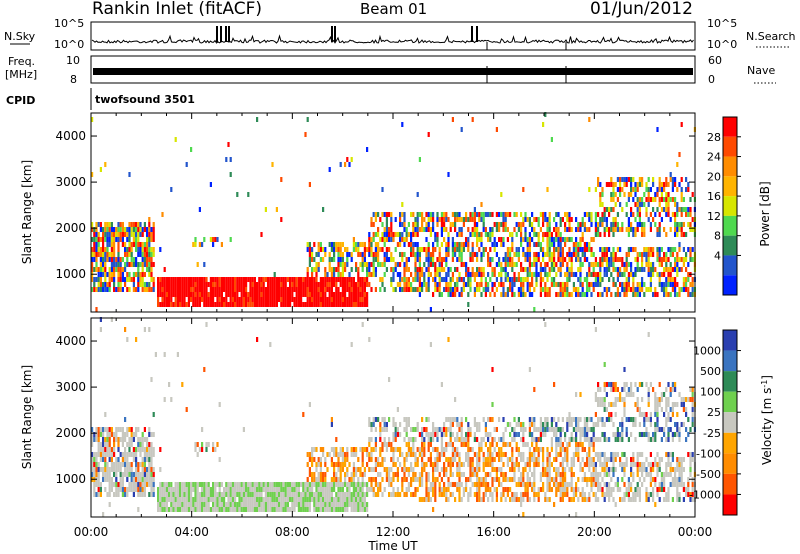 This screenshot has width=800, height=554. I want to click on beam-label: Beam 01, so click(393, 9).